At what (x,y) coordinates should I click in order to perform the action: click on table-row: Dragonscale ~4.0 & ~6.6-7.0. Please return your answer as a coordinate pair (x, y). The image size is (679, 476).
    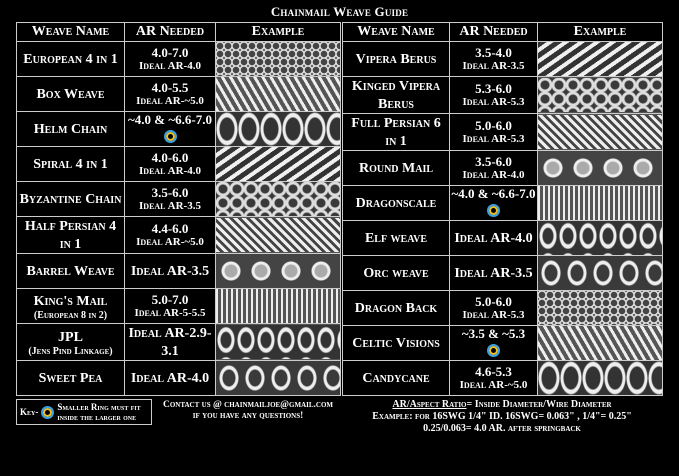
    Looking at the image, I should click on (502, 203).